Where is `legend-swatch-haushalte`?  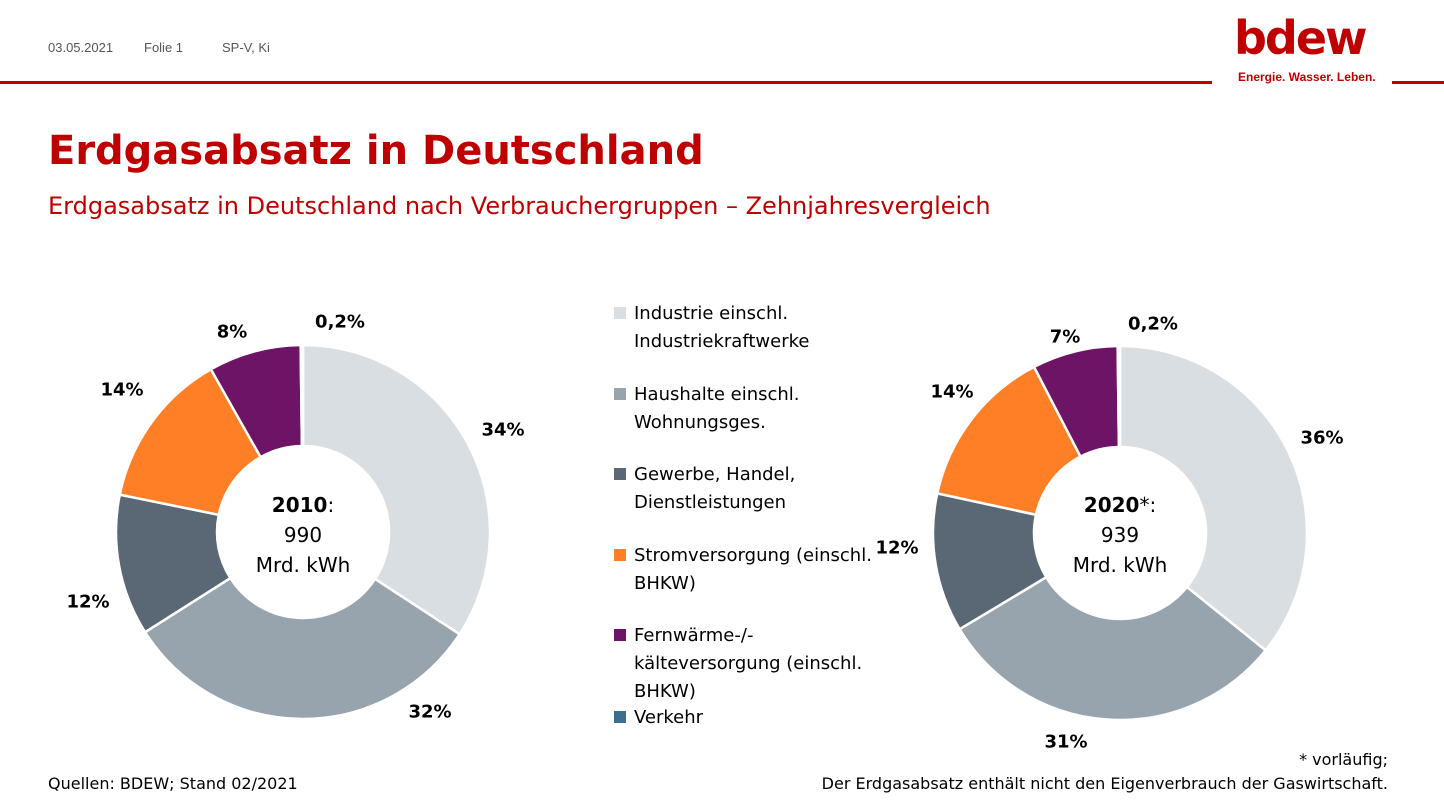 legend-swatch-haushalte is located at coordinates (620, 394).